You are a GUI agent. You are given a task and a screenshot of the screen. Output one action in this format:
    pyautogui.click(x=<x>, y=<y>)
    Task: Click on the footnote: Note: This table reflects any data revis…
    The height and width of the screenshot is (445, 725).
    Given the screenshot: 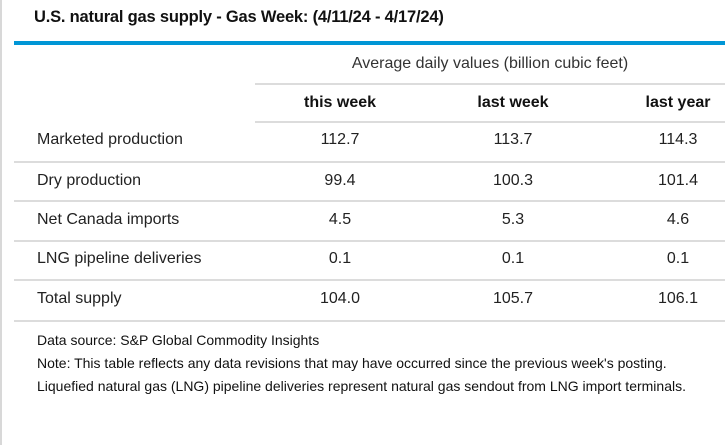 What is the action you would take?
    pyautogui.click(x=361, y=374)
    